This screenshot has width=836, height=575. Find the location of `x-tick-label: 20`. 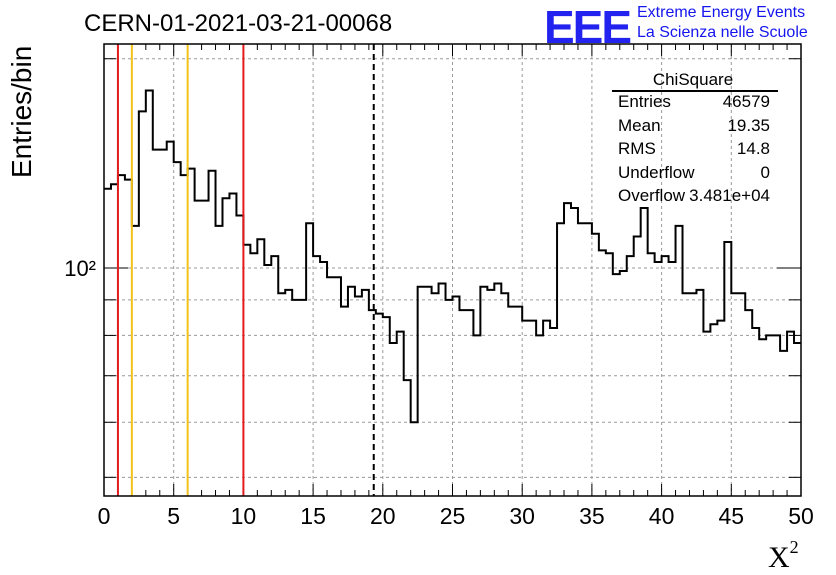

x-tick-label: 20 is located at coordinates (383, 516).